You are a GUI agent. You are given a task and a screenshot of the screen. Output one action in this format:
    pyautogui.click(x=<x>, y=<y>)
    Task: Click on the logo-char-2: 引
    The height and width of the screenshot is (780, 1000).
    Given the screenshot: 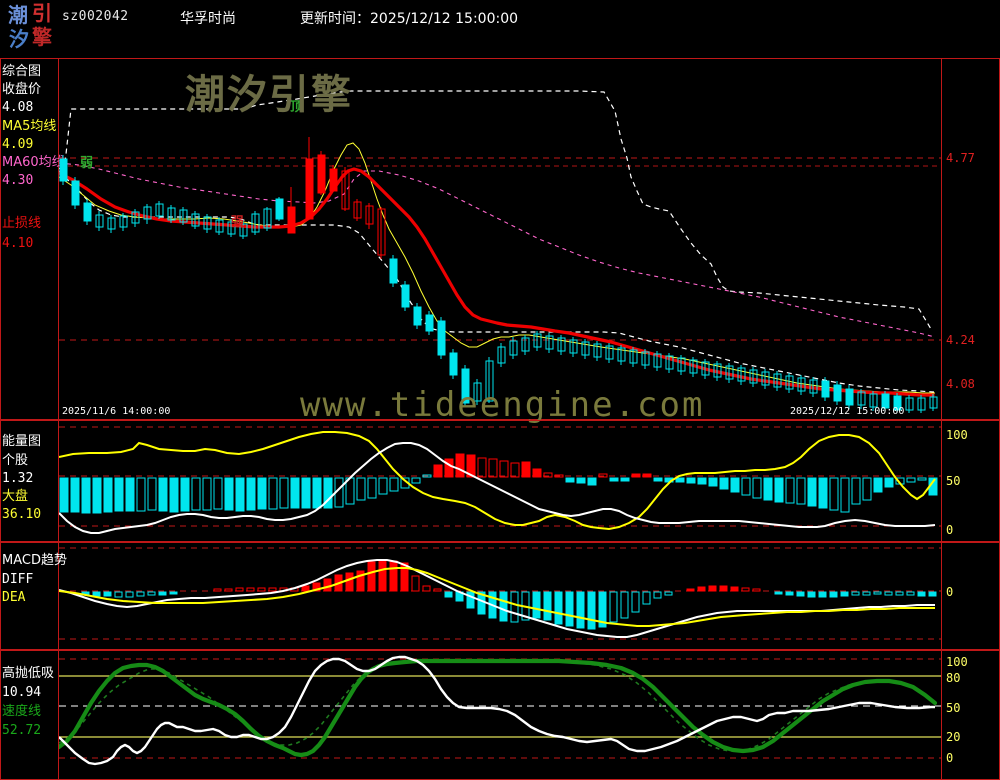 What is the action you would take?
    pyautogui.click(x=42, y=13)
    